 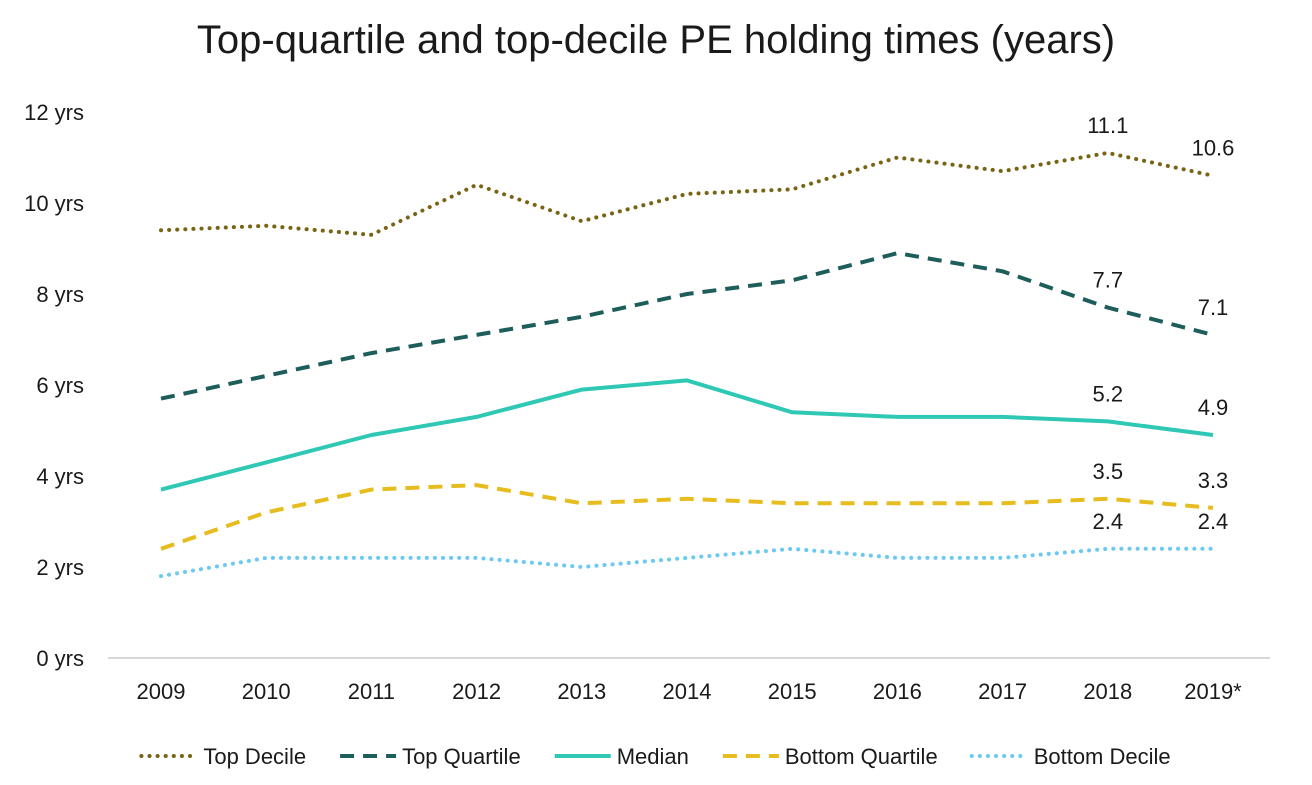 What do you see at coordinates (371, 691) in the screenshot?
I see `x-tick-label: 2011` at bounding box center [371, 691].